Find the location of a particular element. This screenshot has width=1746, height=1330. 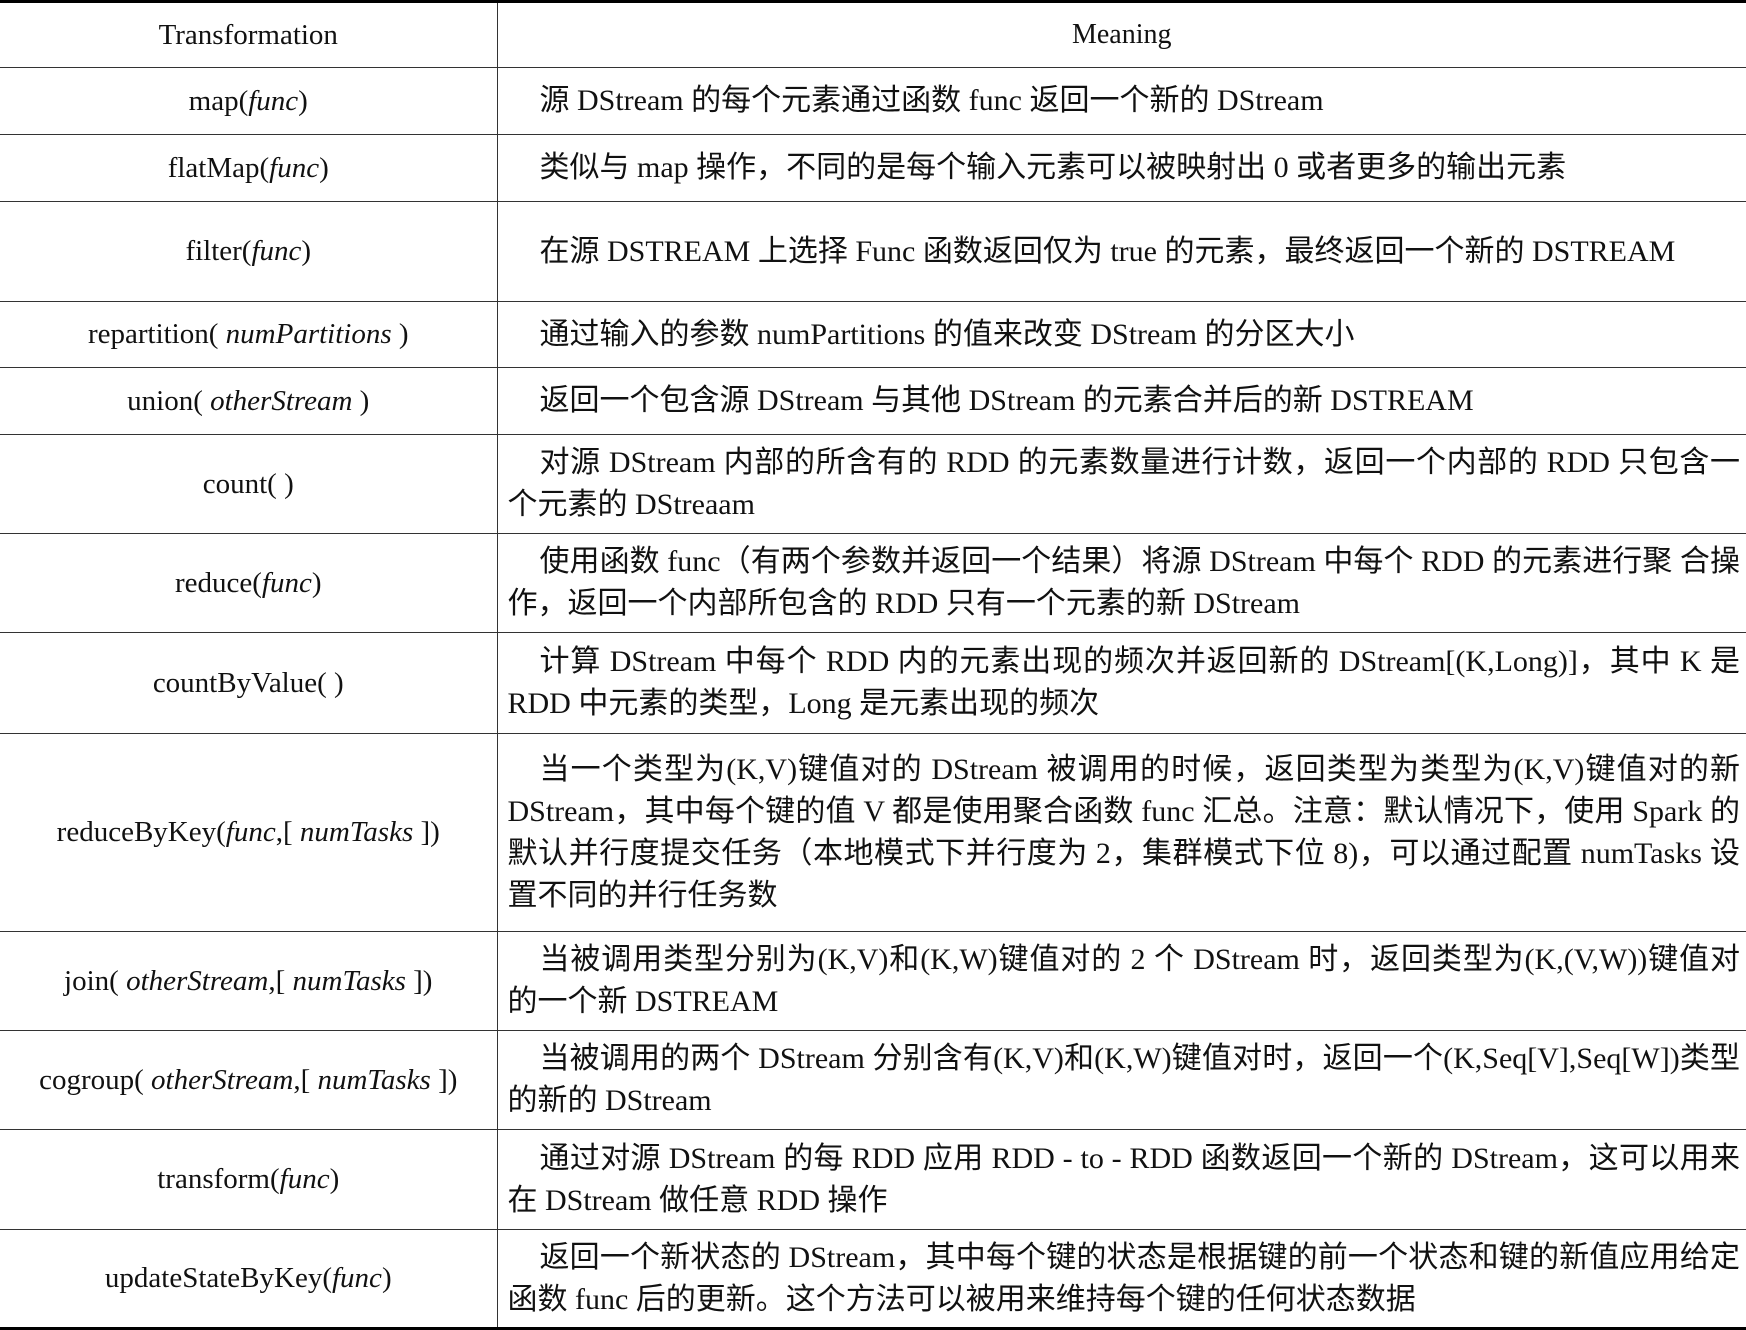

transformation-cell: cogroup( otherStream,[ numTasks ]) is located at coordinates (249, 1080).